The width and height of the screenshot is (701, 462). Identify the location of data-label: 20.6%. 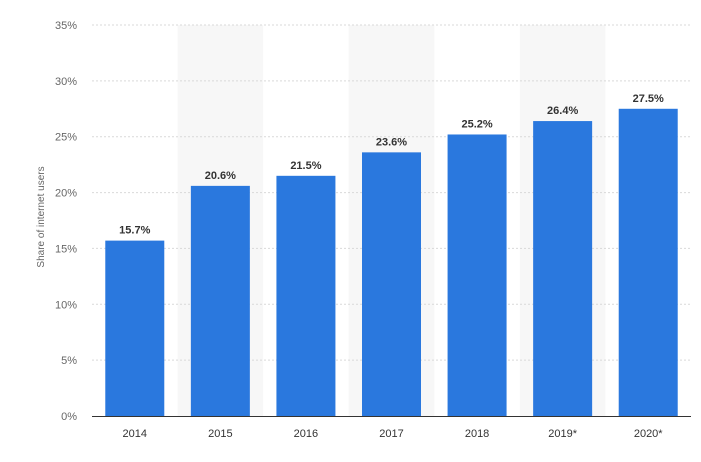
(220, 176).